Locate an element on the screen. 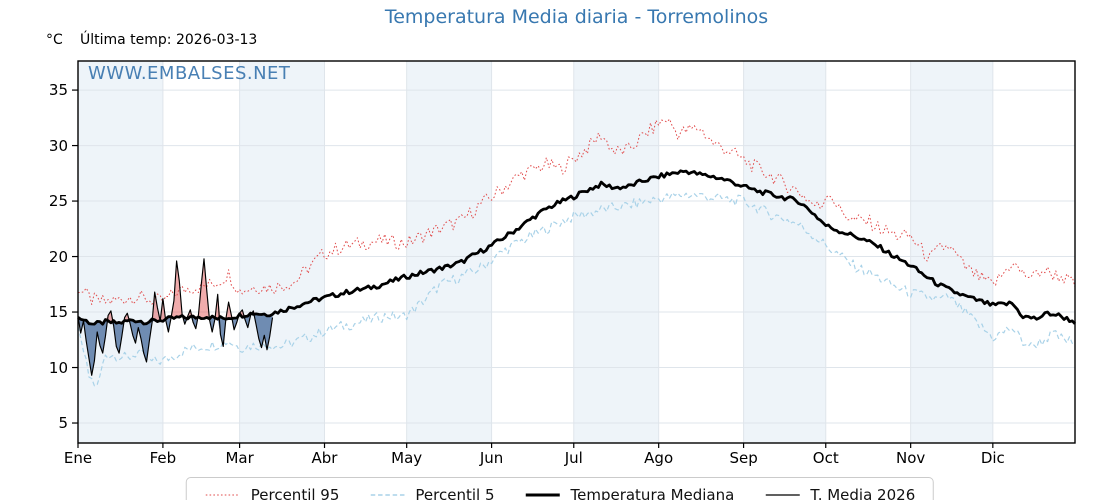  x-tick-label-ene: Ene is located at coordinates (78, 458).